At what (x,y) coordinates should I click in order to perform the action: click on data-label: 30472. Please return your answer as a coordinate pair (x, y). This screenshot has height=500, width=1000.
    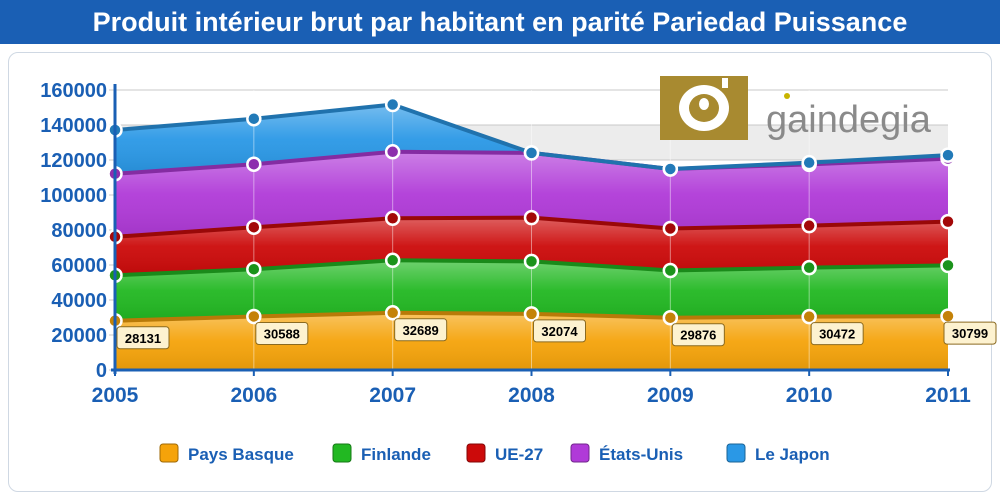
    Looking at the image, I should click on (837, 334).